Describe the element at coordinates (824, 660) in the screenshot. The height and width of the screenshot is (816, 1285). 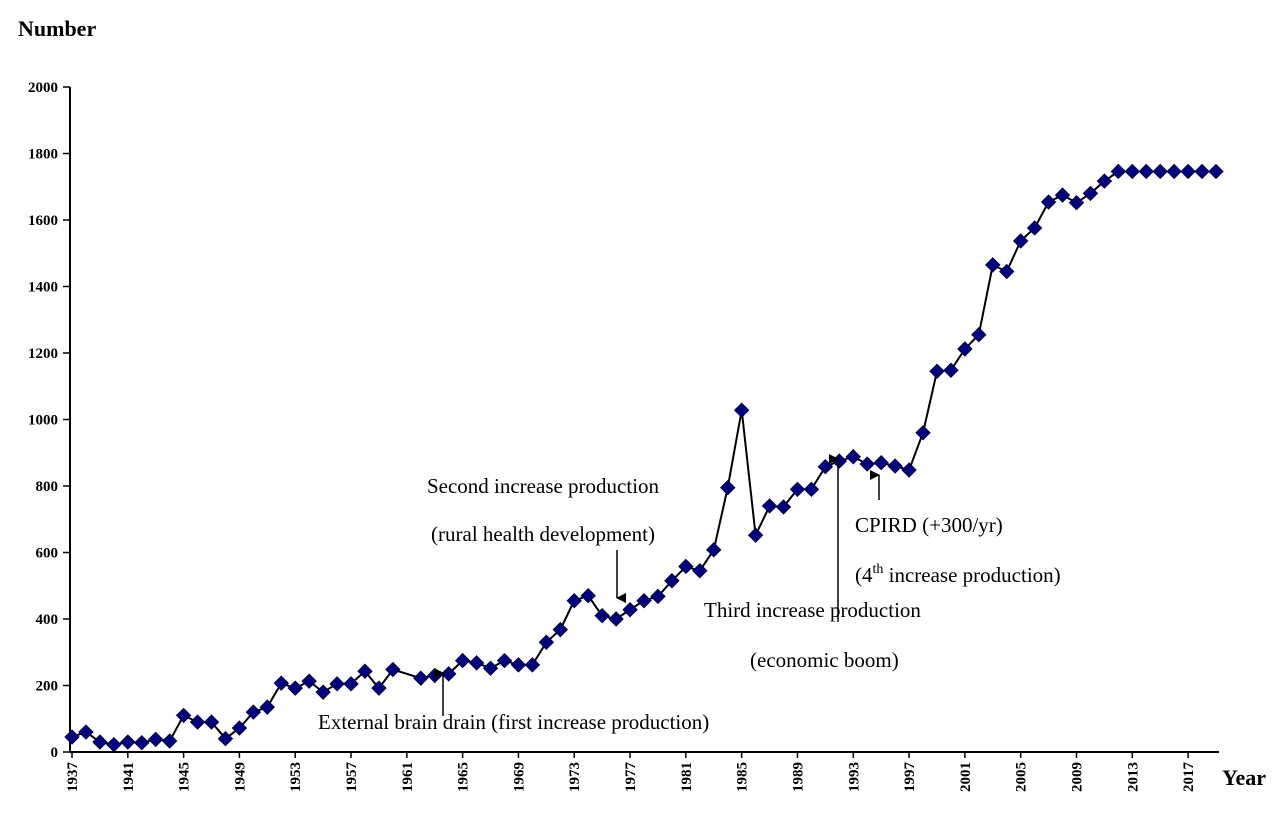
I see `annotation: (economic boom)` at that location.